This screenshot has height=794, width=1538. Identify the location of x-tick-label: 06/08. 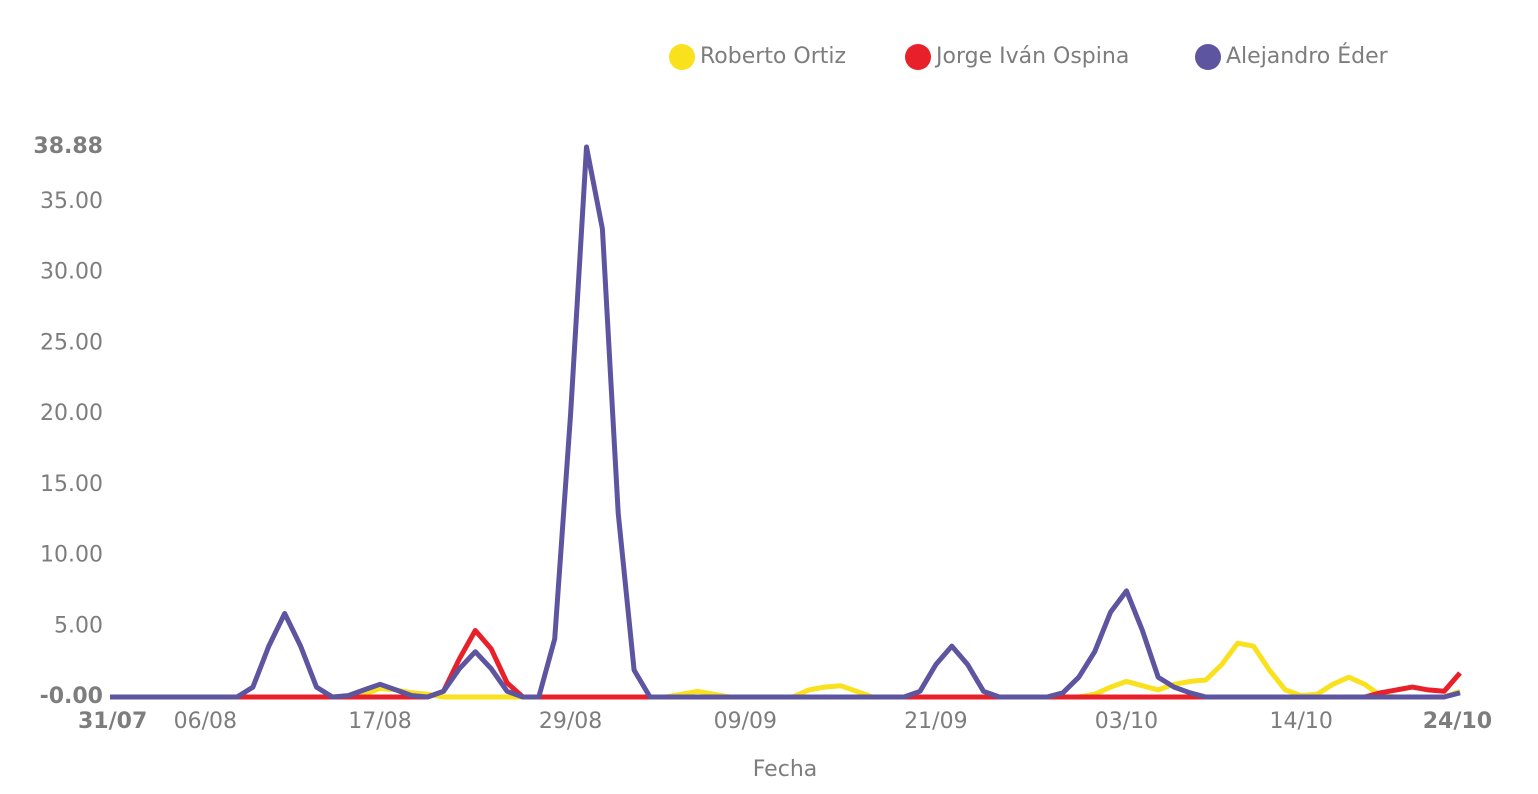
(205, 721).